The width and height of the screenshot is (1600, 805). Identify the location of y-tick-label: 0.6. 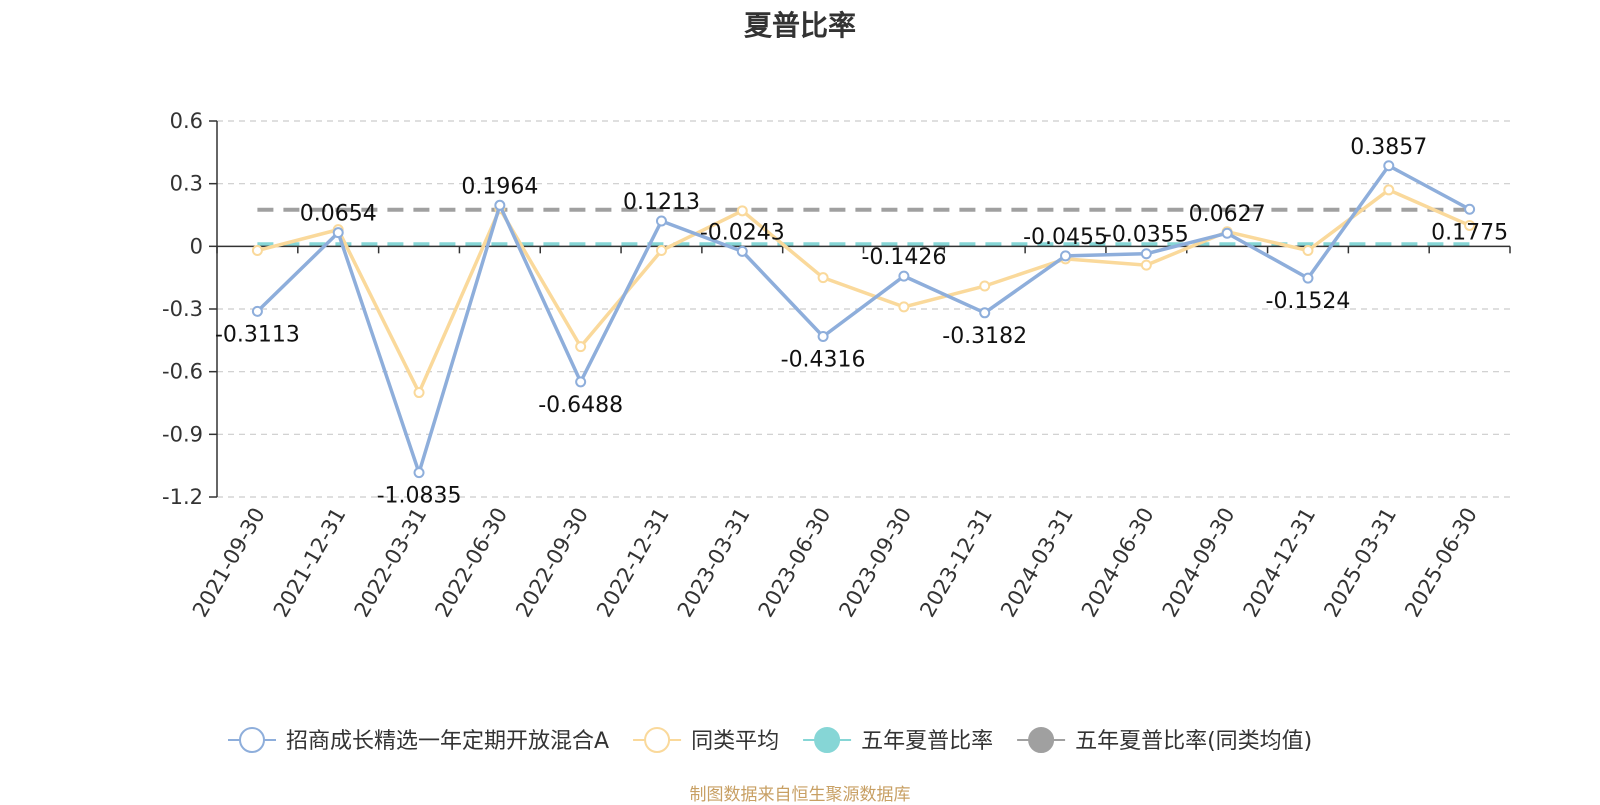
(186, 121).